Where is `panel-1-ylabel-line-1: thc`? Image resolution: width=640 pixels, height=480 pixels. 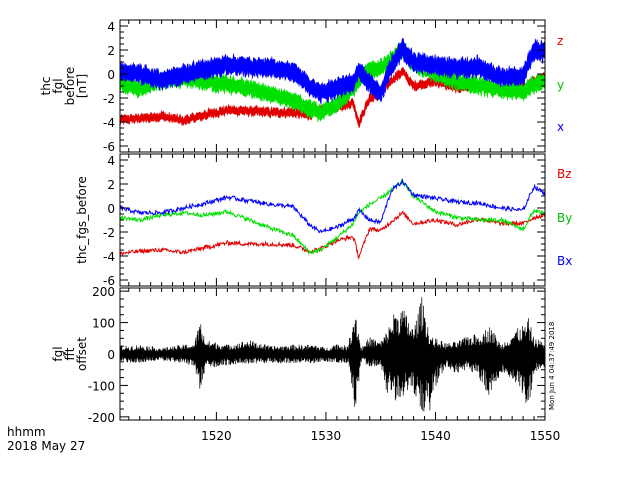
panel-1-ylabel-line-1: thc is located at coordinates (46, 86).